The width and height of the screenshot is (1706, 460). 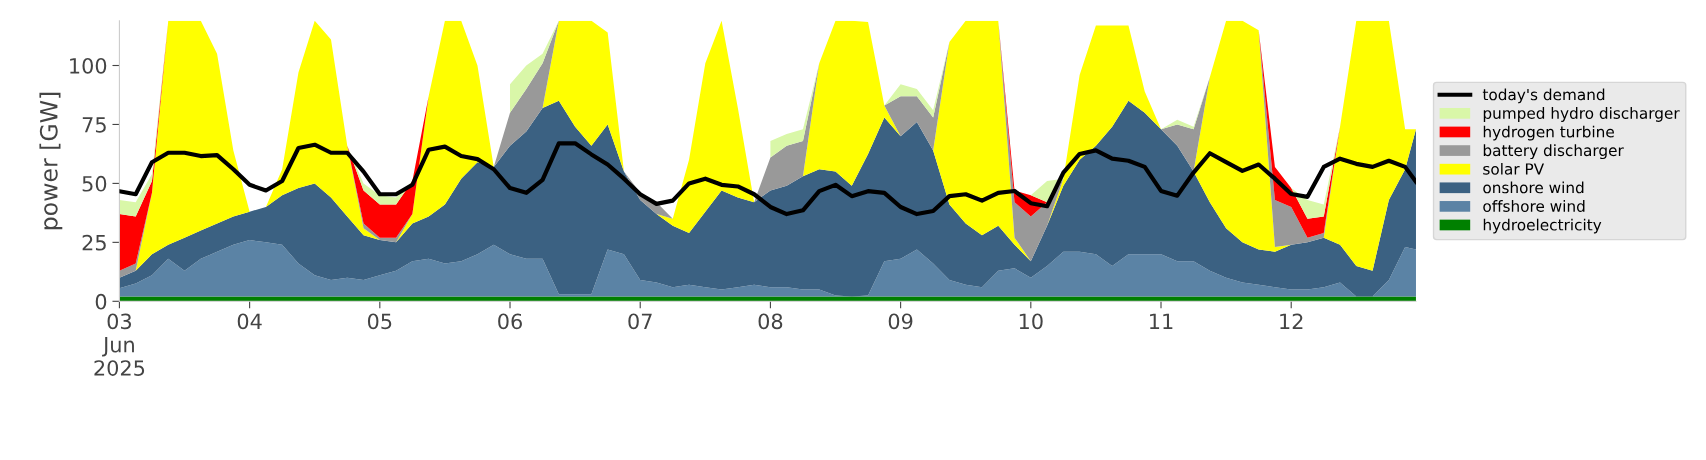 What do you see at coordinates (900, 321) in the screenshot?
I see `x-tick-label: 09` at bounding box center [900, 321].